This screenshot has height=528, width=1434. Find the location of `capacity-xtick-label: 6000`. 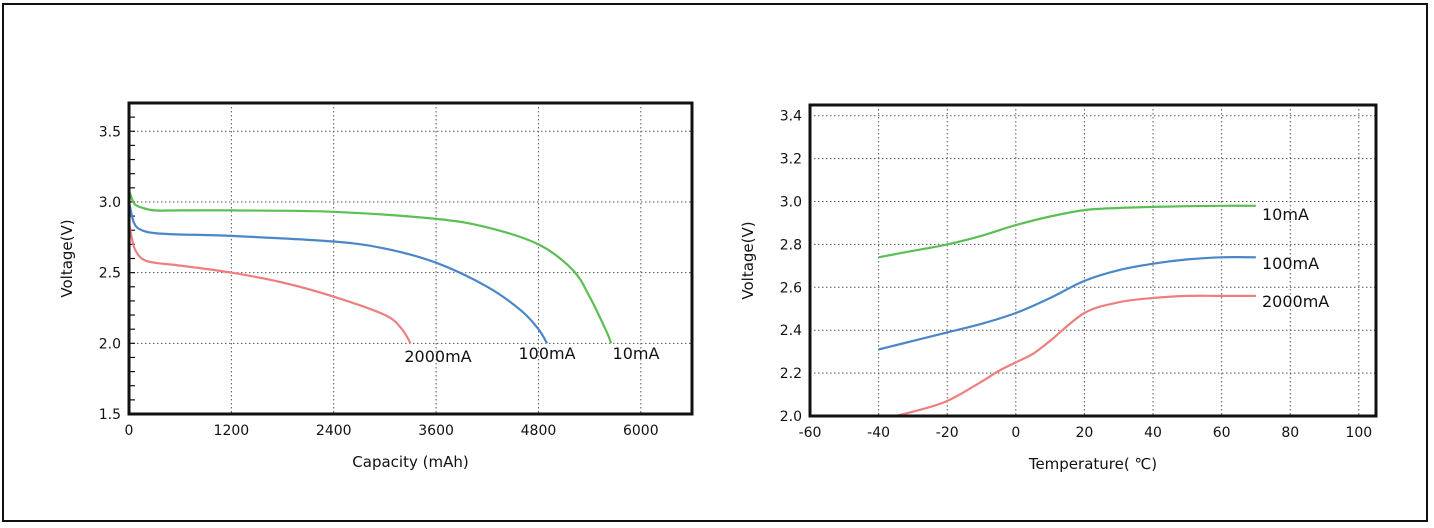

capacity-xtick-label: 6000 is located at coordinates (641, 431).